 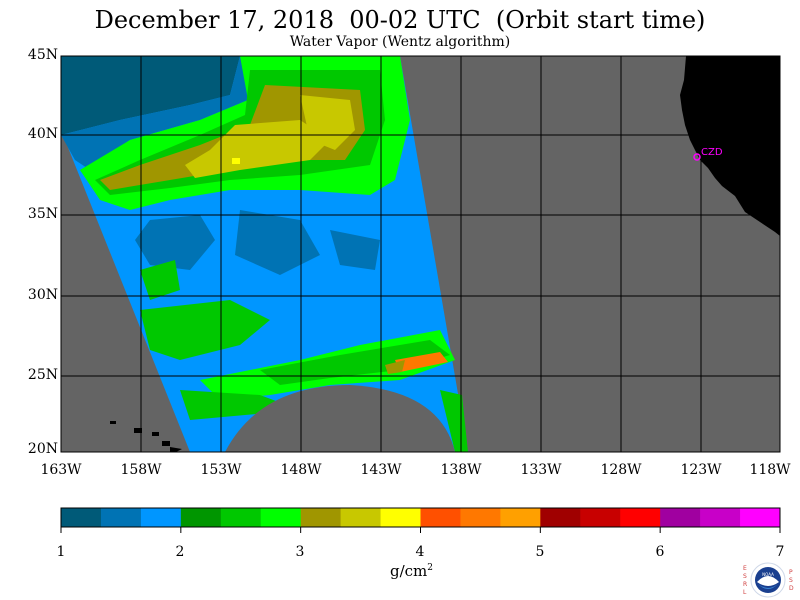 What do you see at coordinates (540, 552) in the screenshot?
I see `colorbar-tick-5: 5` at bounding box center [540, 552].